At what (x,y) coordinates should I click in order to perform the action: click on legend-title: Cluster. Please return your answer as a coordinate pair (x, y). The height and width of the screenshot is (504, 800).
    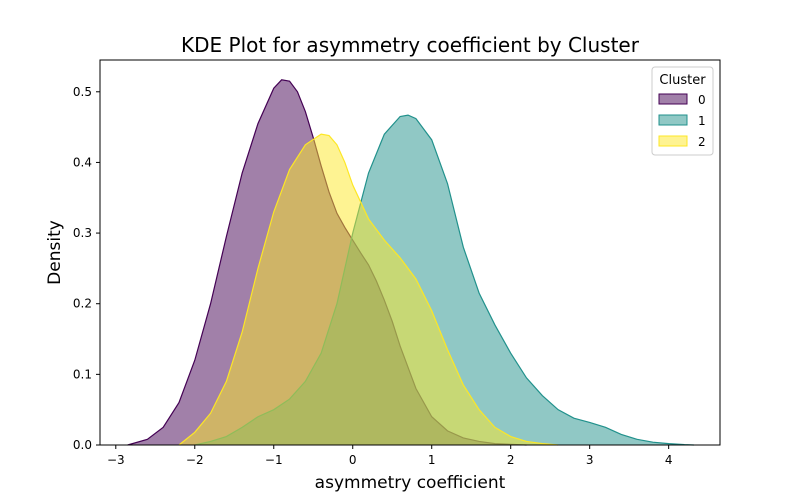
    Looking at the image, I should click on (682, 80).